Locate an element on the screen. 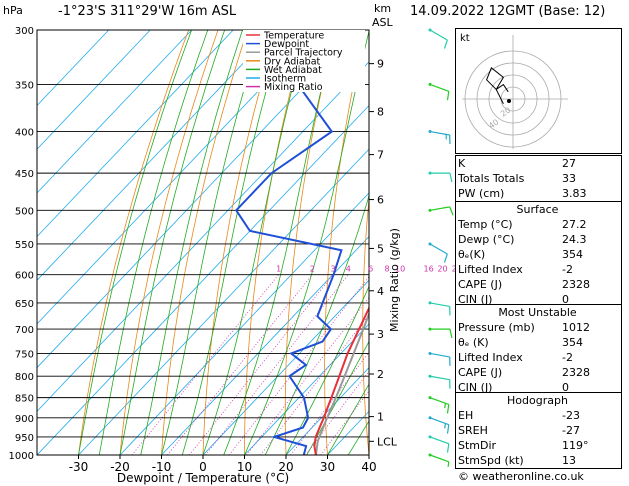 The image size is (629, 486). hodograph-ring-label: 40 is located at coordinates (494, 123).